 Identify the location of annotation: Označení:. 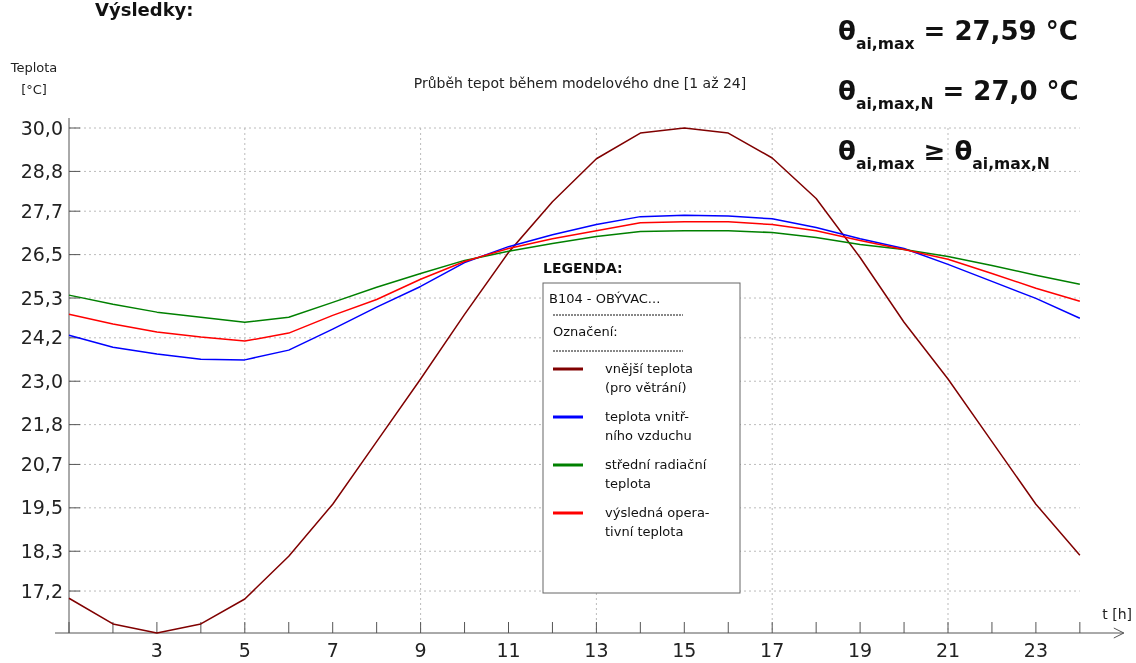
(585, 331).